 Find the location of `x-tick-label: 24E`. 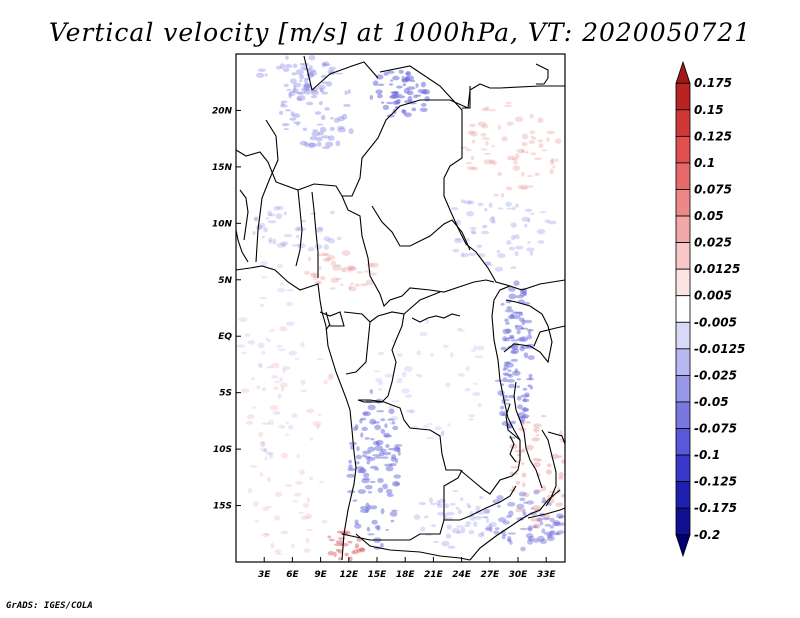

x-tick-label: 24E is located at coordinates (462, 575).